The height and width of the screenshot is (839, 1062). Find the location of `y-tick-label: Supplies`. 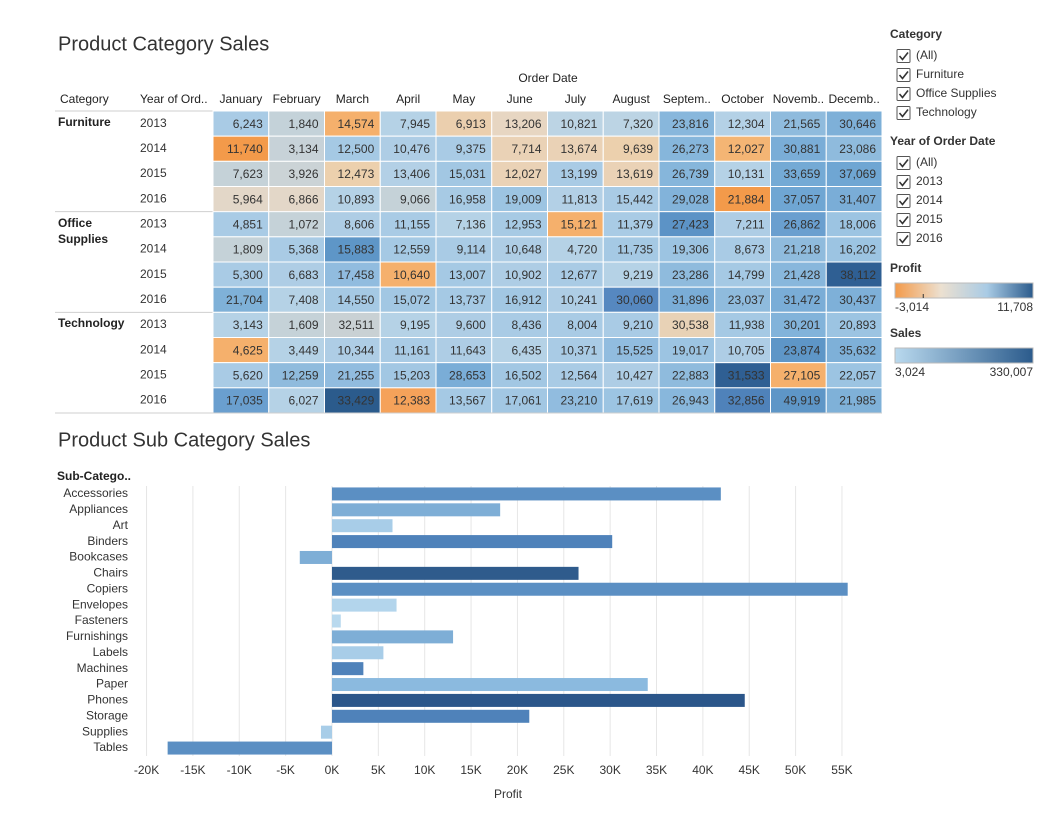

y-tick-label: Supplies is located at coordinates (105, 731).